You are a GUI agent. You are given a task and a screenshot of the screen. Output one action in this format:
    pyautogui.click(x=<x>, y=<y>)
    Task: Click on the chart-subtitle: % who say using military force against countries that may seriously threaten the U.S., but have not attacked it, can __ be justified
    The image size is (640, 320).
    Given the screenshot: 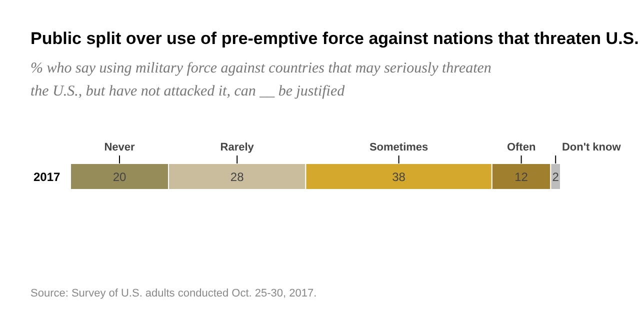 What is the action you would take?
    pyautogui.click(x=261, y=80)
    